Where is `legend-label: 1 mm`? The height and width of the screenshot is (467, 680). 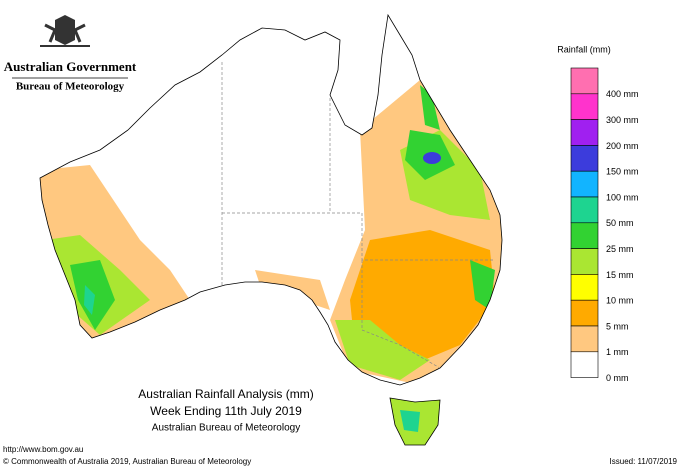 legend-label: 1 mm is located at coordinates (617, 352).